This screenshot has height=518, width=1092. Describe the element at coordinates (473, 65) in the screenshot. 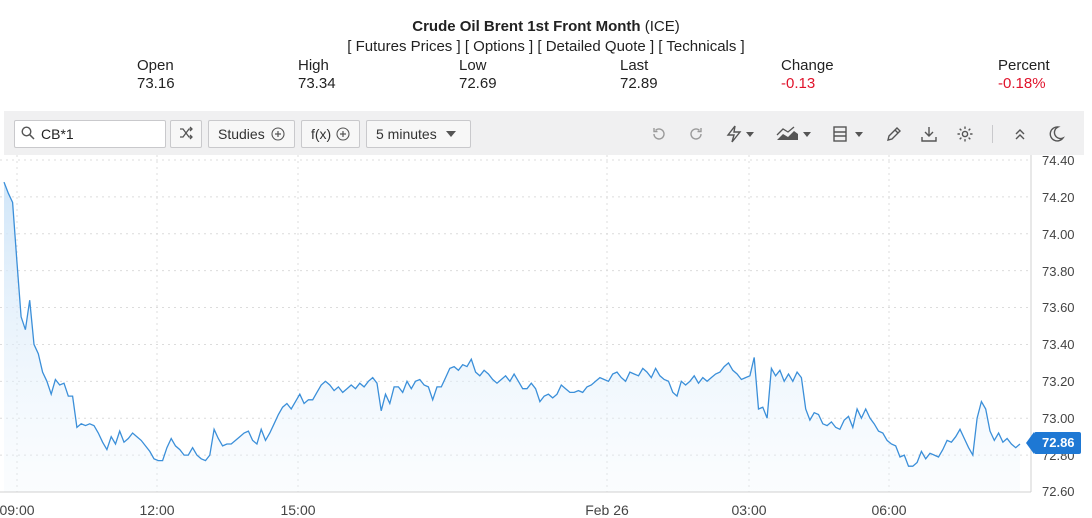

I see `stat-low-label: Low` at that location.